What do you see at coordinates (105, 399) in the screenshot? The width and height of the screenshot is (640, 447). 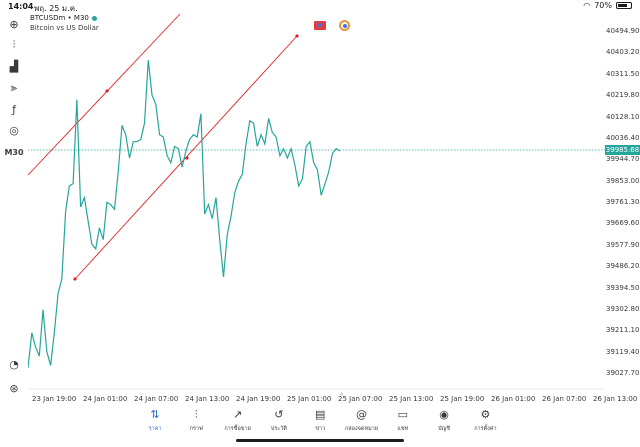 I see `time-axis-label: 24 Jan 01:00` at bounding box center [105, 399].